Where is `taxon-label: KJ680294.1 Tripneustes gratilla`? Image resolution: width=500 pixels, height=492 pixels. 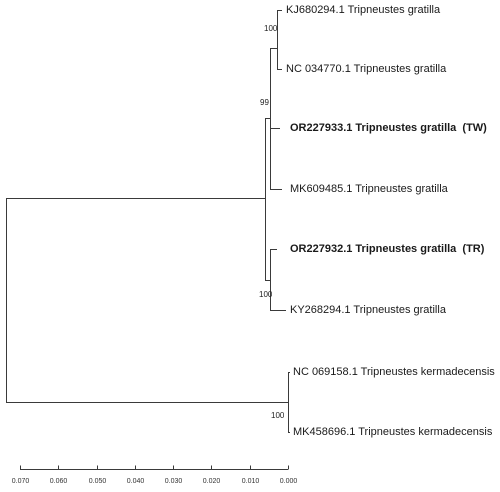 taxon-label: KJ680294.1 Tripneustes gratilla is located at coordinates (363, 10).